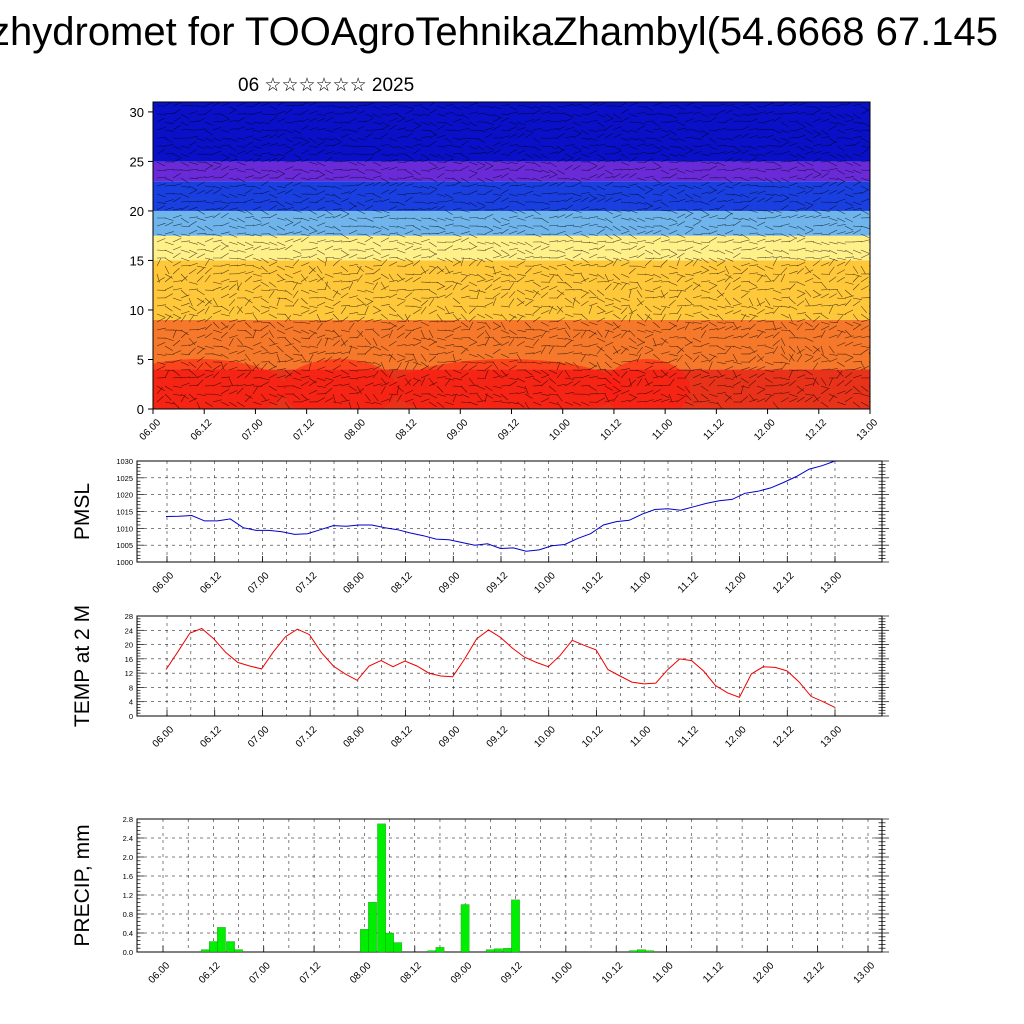 This screenshot has width=1024, height=1024. What do you see at coordinates (129, 616) in the screenshot?
I see `y-tick-label: 28` at bounding box center [129, 616].